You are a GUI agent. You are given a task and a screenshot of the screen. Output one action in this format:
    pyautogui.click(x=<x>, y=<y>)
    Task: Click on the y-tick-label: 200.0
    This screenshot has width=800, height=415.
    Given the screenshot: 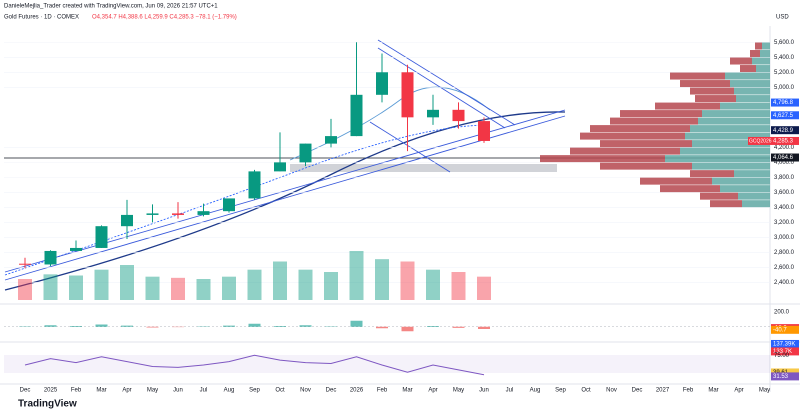 What is the action you would take?
    pyautogui.click(x=782, y=312)
    